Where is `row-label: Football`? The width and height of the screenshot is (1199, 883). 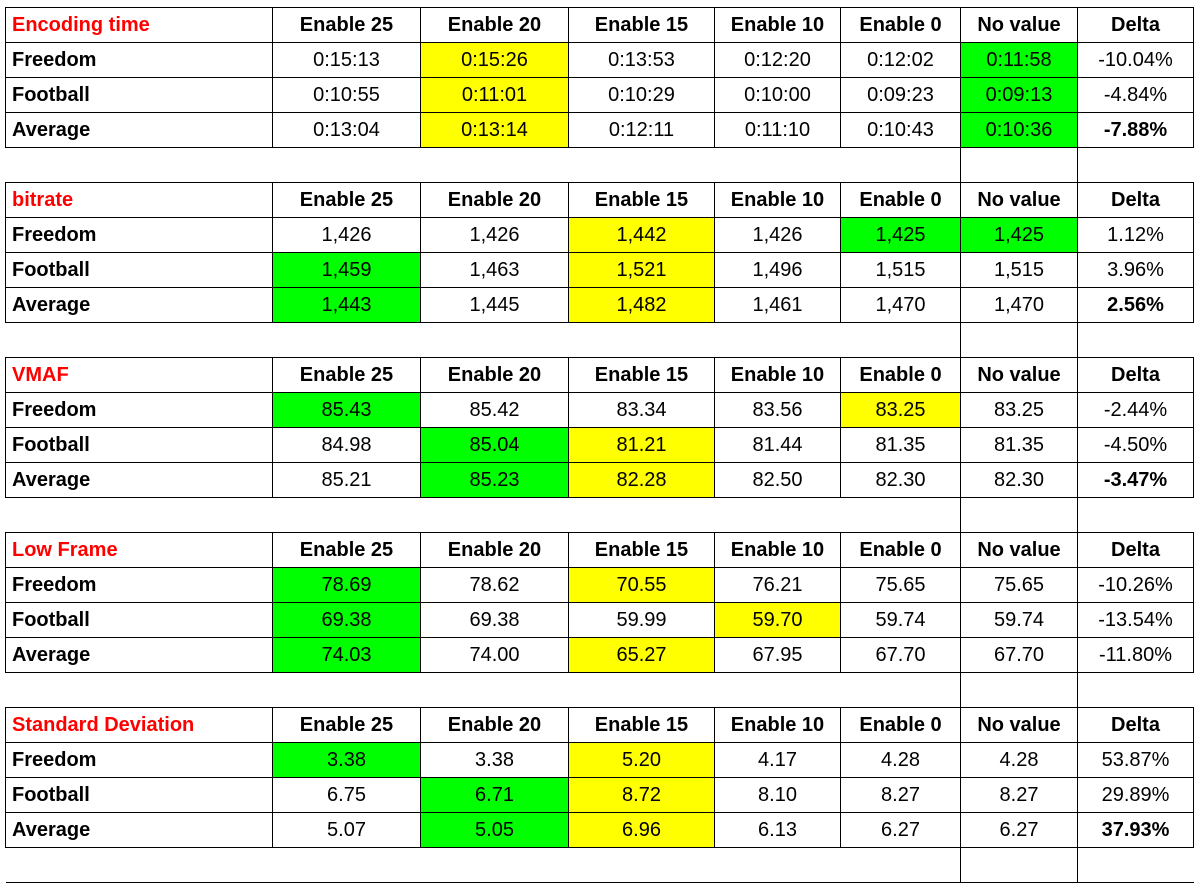 row-label: Football is located at coordinates (139, 795).